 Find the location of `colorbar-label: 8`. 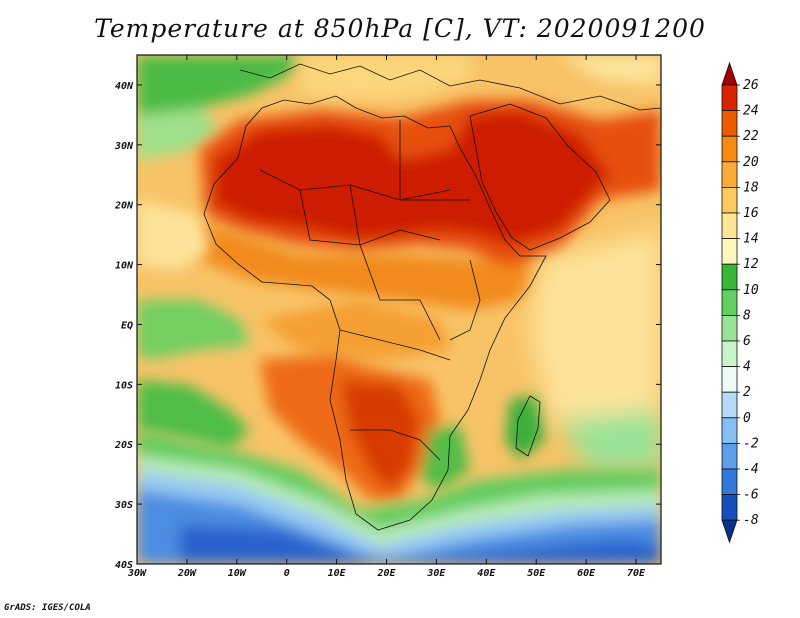

colorbar-label: 8 is located at coordinates (747, 315).